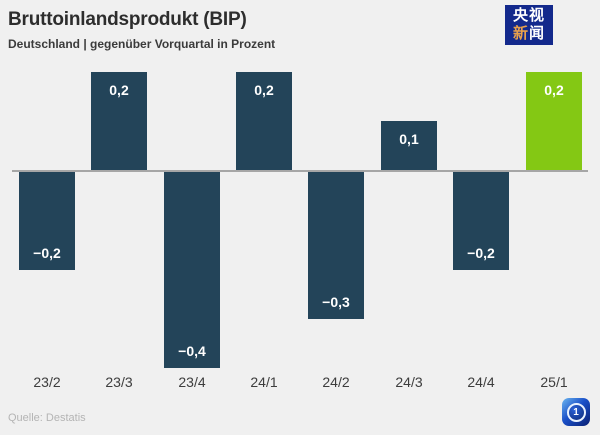  I want to click on x-tick-label: 23/4, so click(192, 382).